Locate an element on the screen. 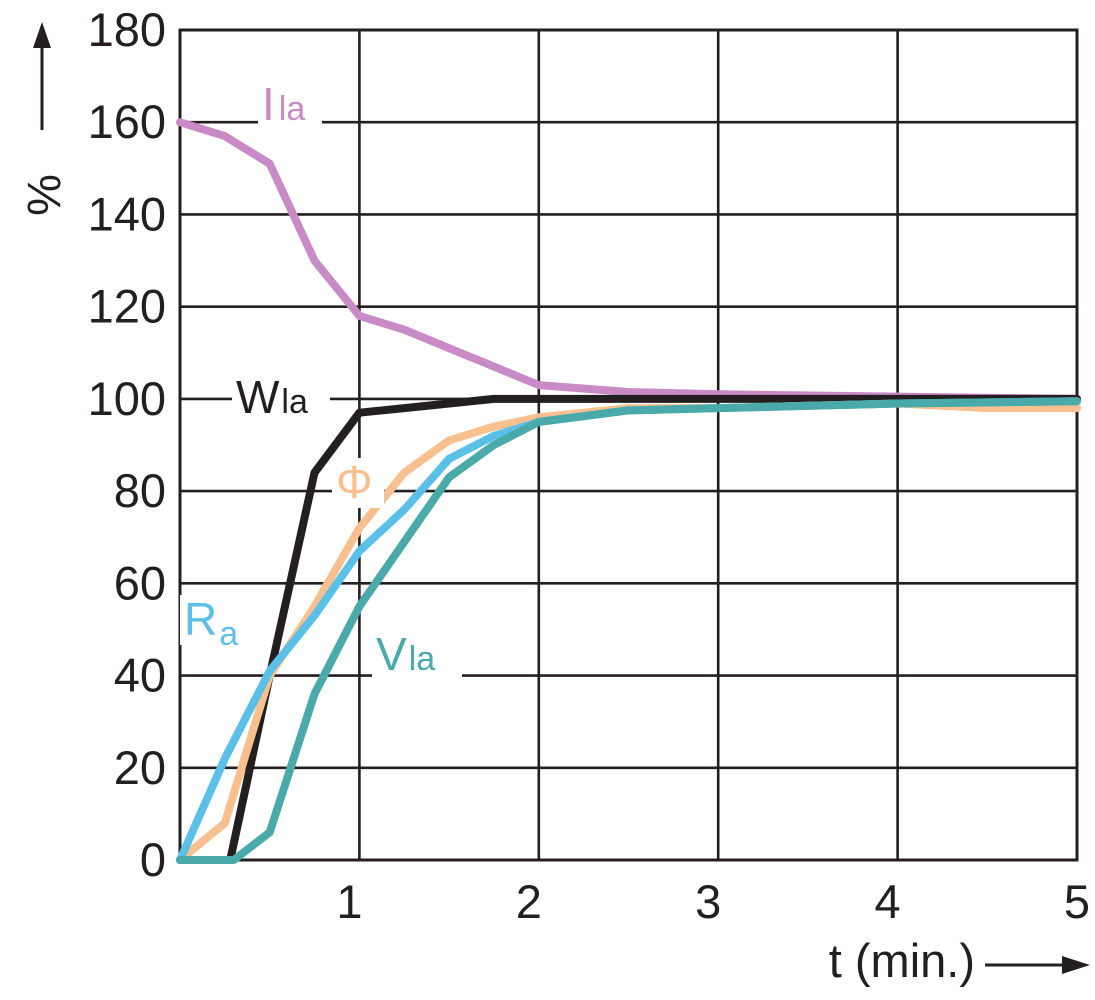 Image resolution: width=1095 pixels, height=1000 pixels. series-label-ra: Ra is located at coordinates (211, 623).